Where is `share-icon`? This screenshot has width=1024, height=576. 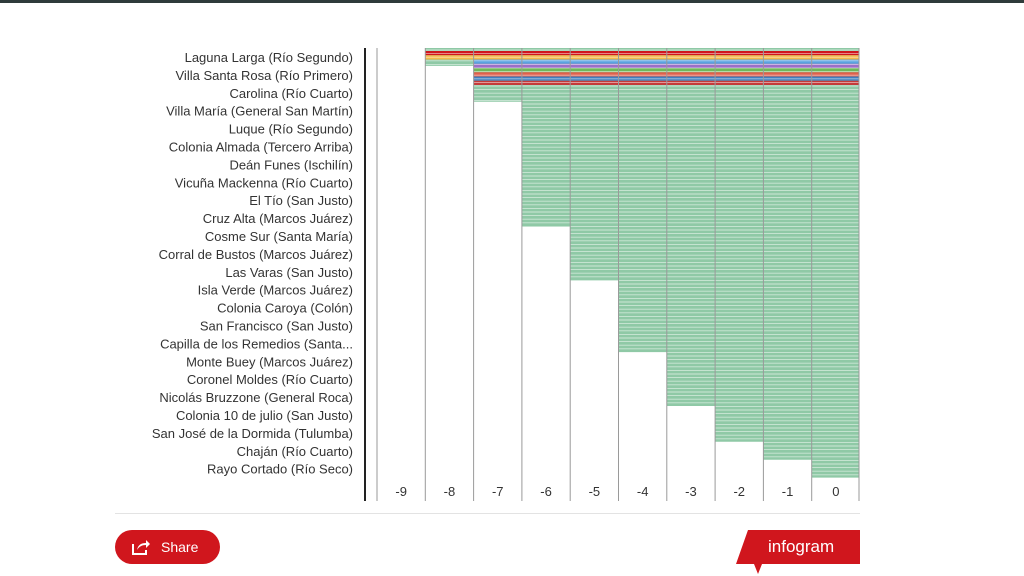 share-icon is located at coordinates (141, 547).